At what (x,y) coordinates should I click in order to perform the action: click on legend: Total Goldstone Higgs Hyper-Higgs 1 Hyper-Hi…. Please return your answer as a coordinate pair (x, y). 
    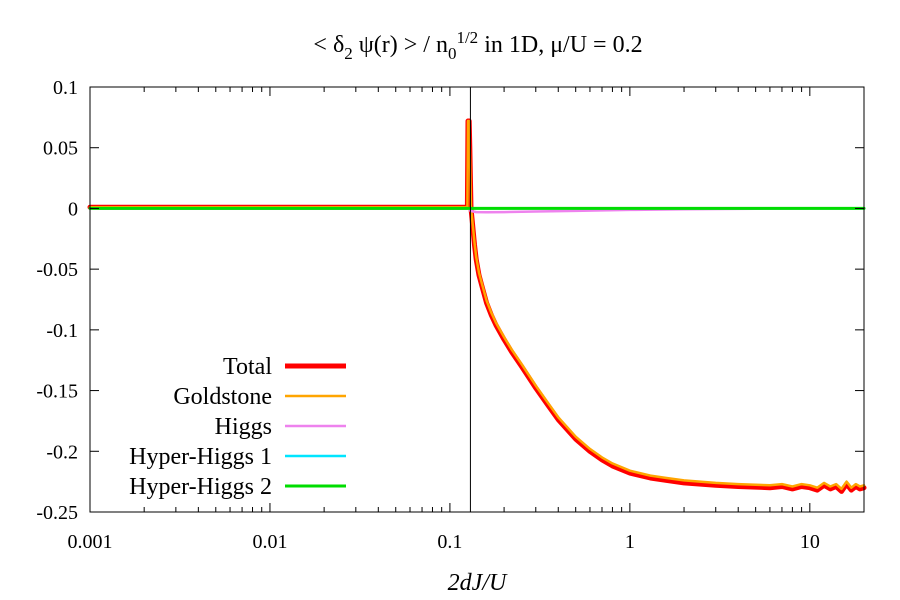
    Looking at the image, I should click on (237, 427).